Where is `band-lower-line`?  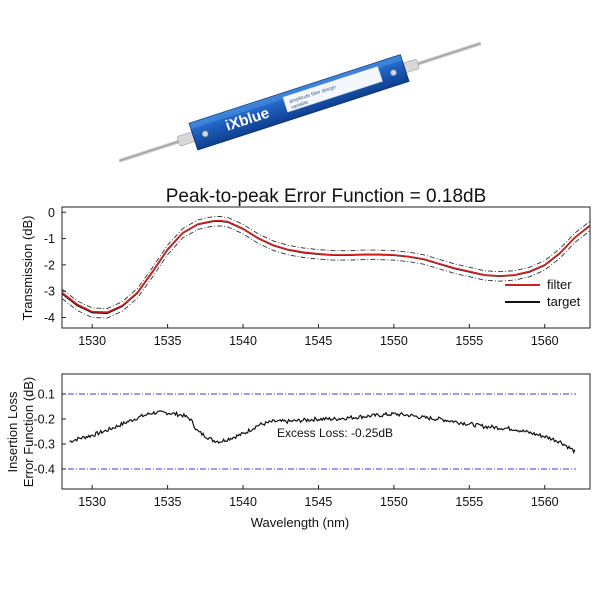
band-lower-line is located at coordinates (326, 272).